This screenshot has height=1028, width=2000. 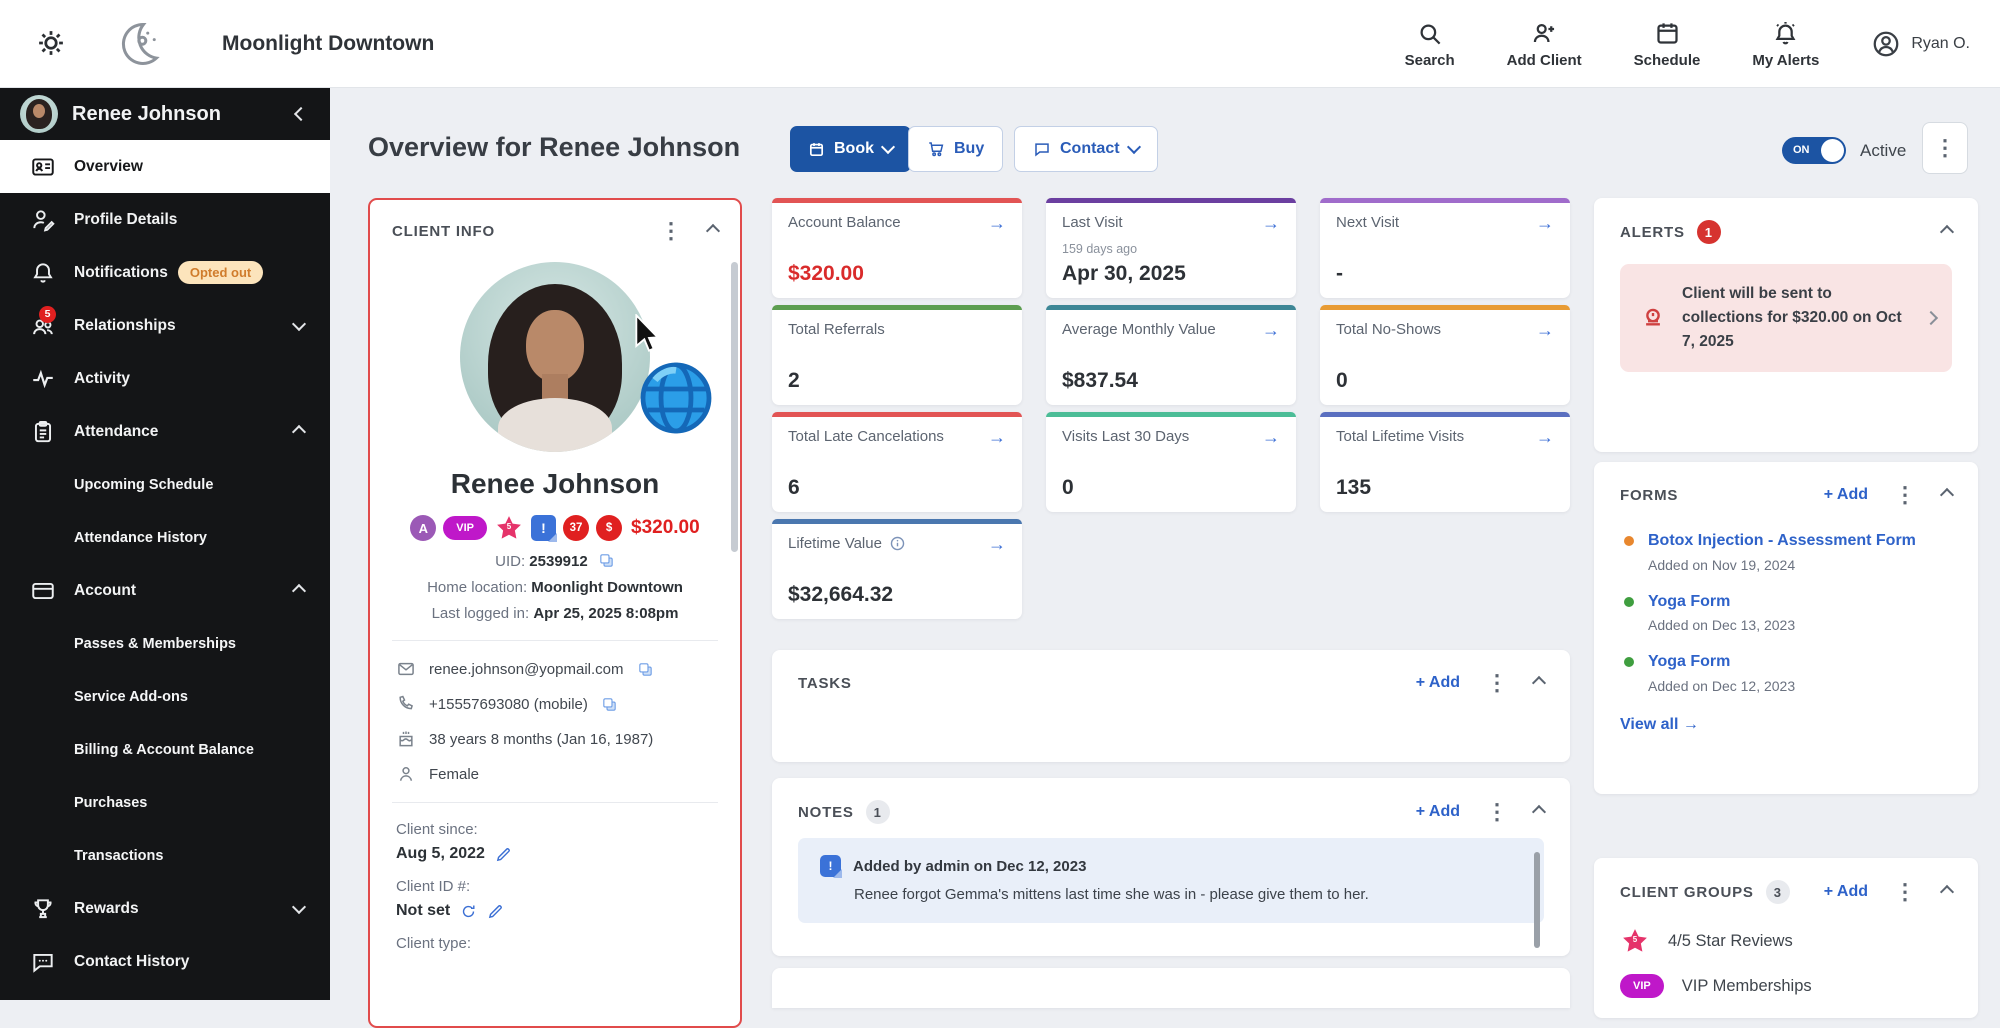 What do you see at coordinates (1782, 540) in the screenshot?
I see `form-link: Botox Injection - Assessment Form` at bounding box center [1782, 540].